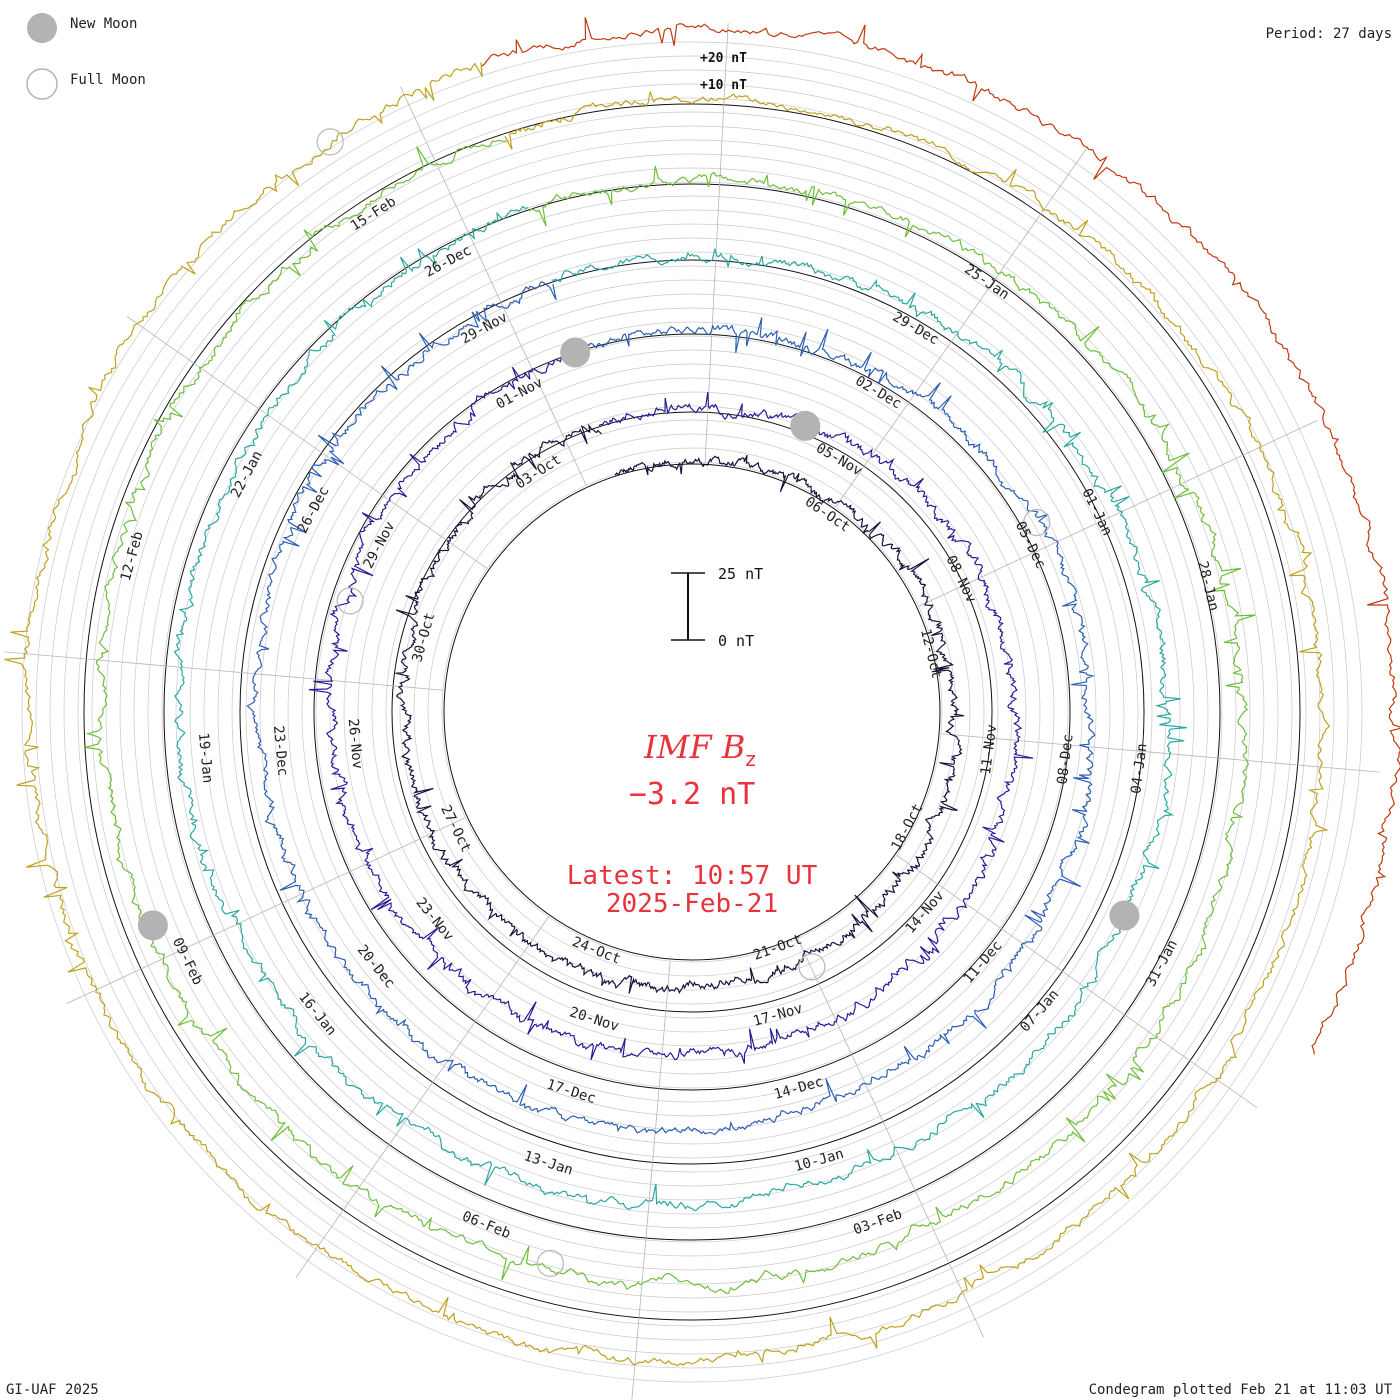  I want to click on date-label: 17-Nov, so click(777, 1015).